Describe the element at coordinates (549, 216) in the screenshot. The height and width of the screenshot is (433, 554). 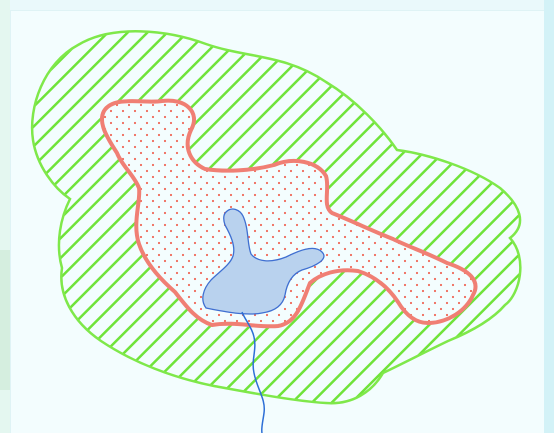
I see `right-border-strip` at that location.